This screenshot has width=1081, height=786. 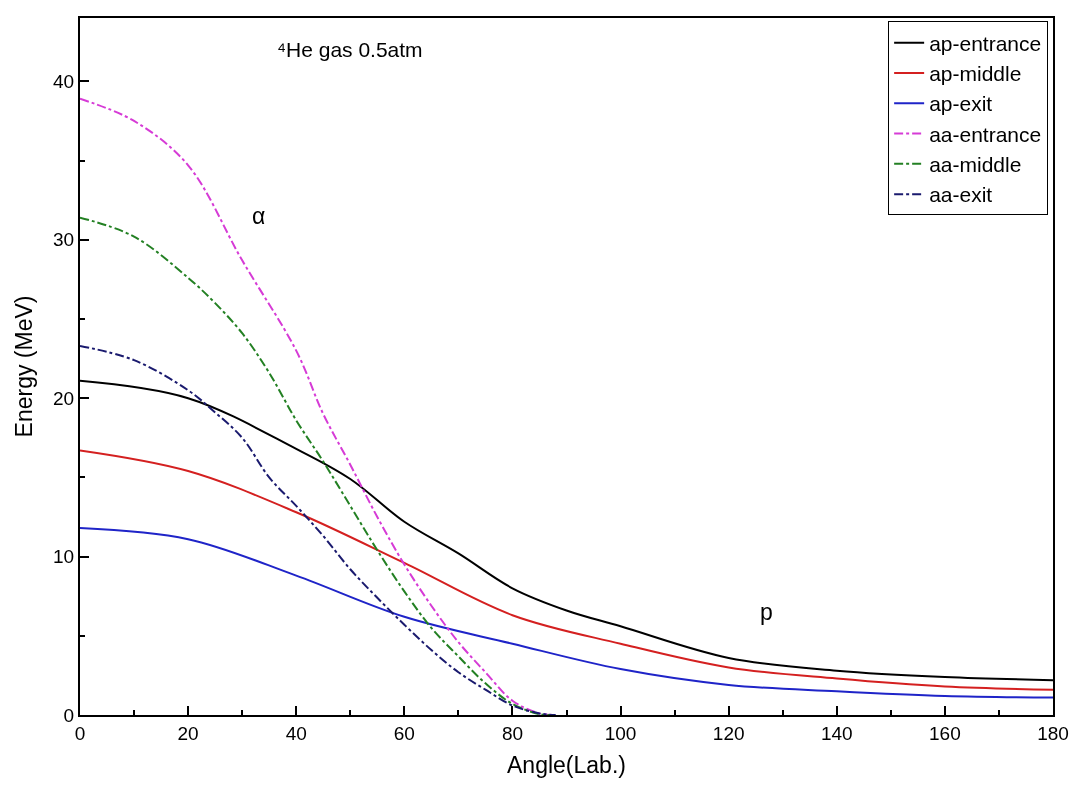 I want to click on annotation: p, so click(x=766, y=612).